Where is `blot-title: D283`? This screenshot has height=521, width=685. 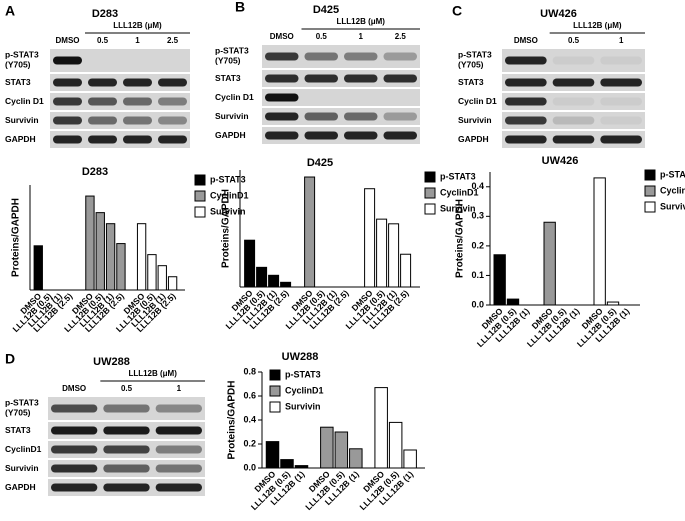 blot-title: D283 is located at coordinates (105, 14).